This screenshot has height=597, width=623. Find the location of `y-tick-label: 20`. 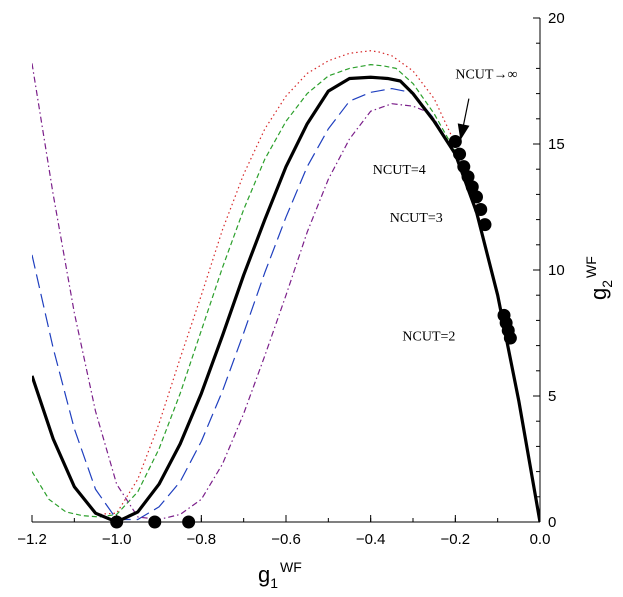

y-tick-label: 20 is located at coordinates (556, 18).